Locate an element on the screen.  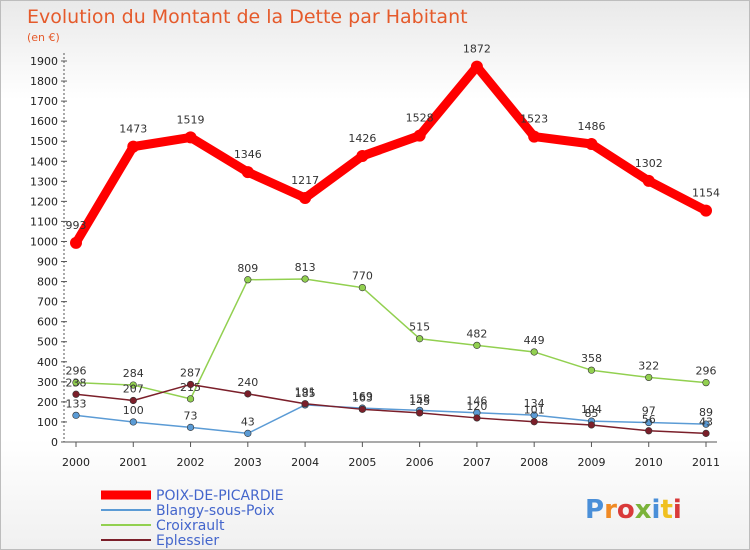
data-label: 284 is located at coordinates (133, 373).